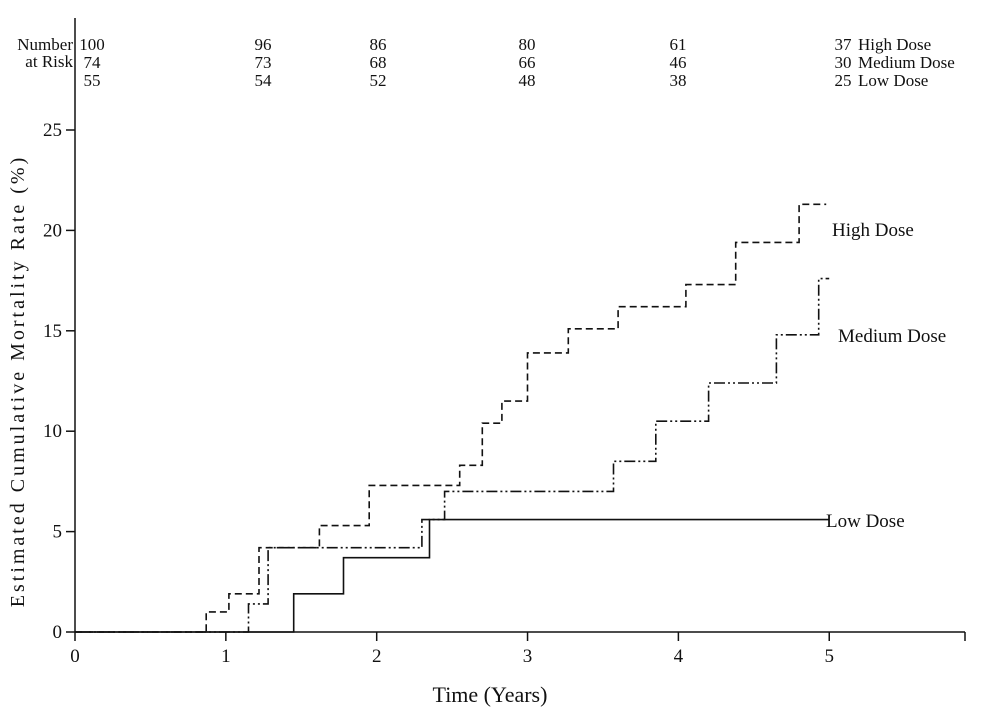 The image size is (981, 718). I want to click on risk-count-medium-dose-year-3: 66, so click(527, 62).